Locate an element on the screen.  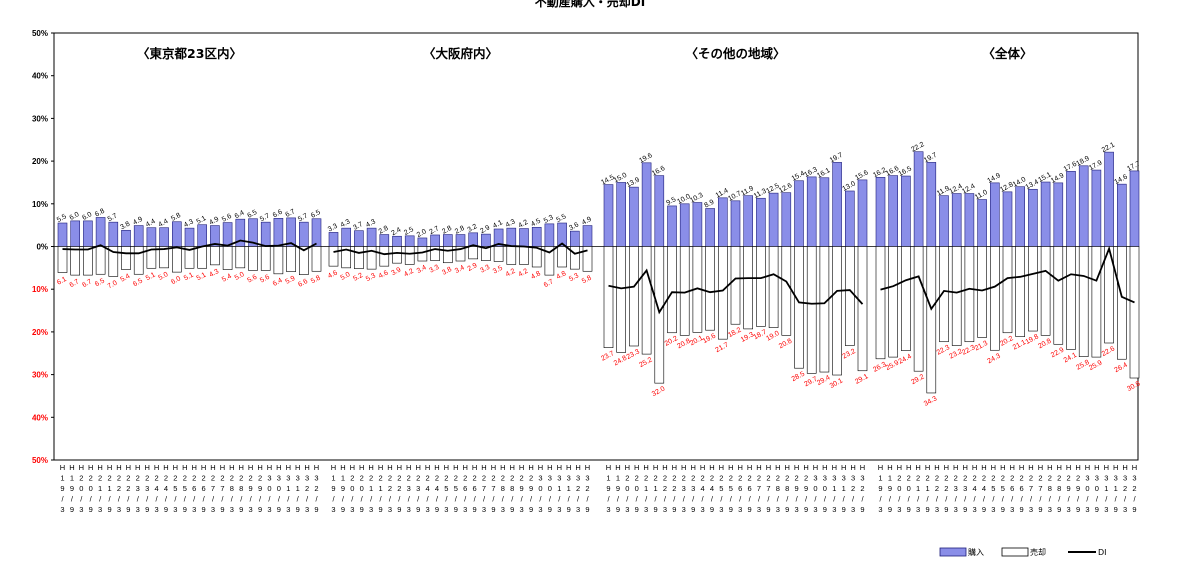
buy-value-label: 3.6 is located at coordinates (574, 226).